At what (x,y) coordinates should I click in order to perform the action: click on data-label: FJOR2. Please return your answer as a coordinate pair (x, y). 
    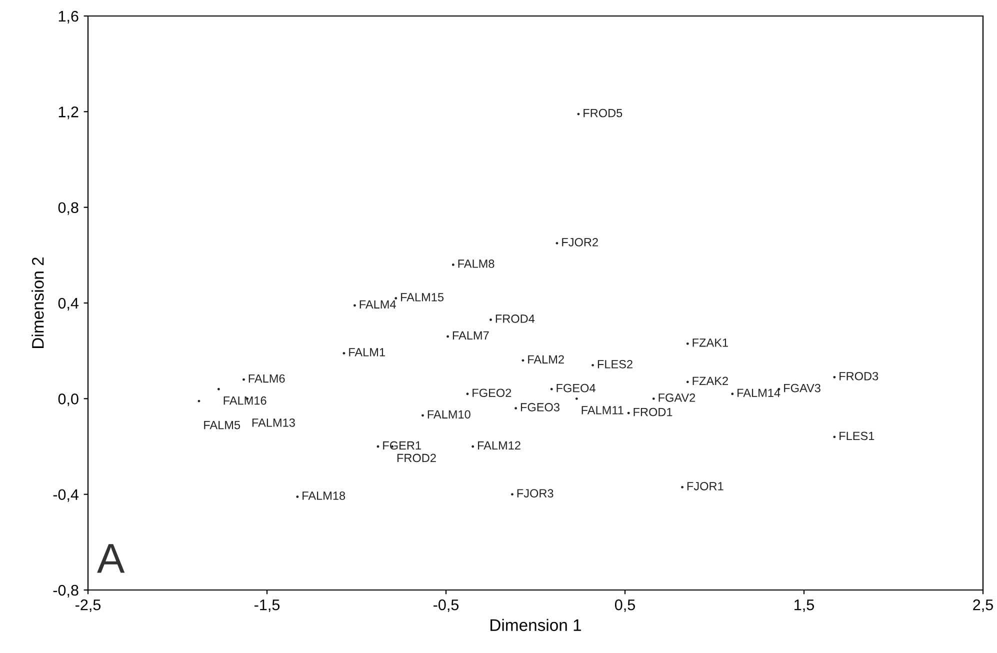
    Looking at the image, I should click on (580, 242).